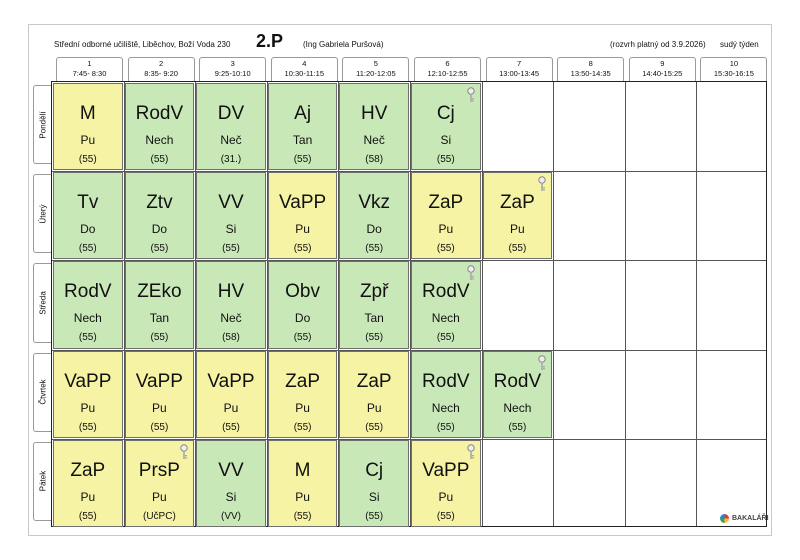 The height and width of the screenshot is (560, 800). What do you see at coordinates (590, 73) in the screenshot?
I see `period-time: 13:50-14:35` at bounding box center [590, 73].